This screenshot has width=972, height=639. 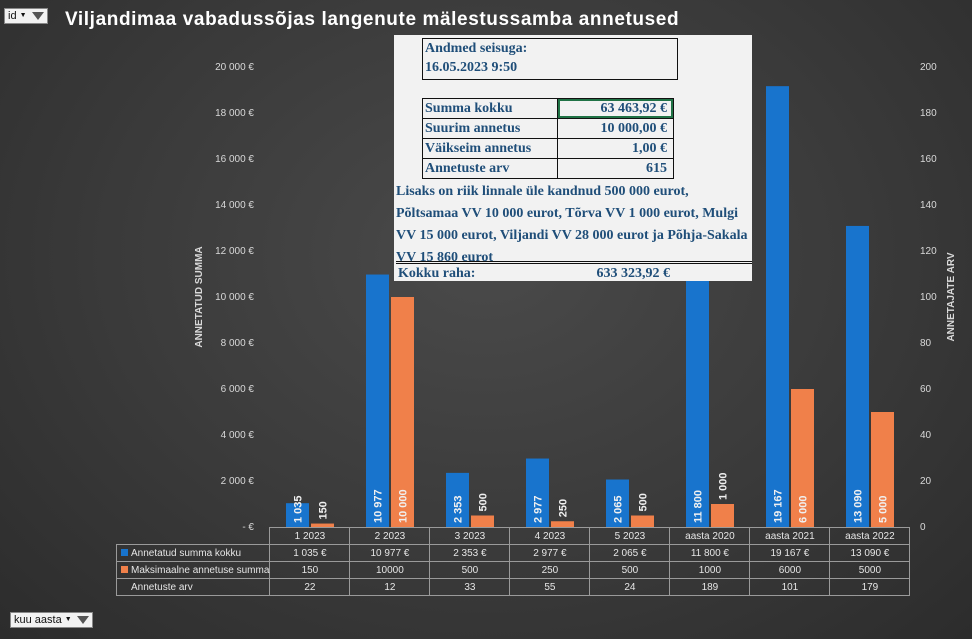 I want to click on table-cell: 11 800 €, so click(x=710, y=553).